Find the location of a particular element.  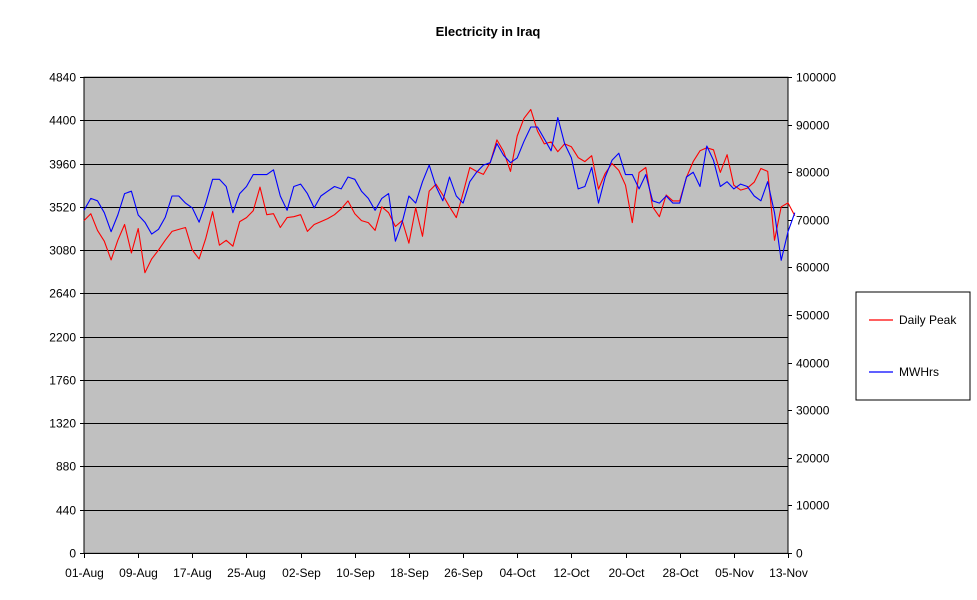

left-tick-label: 1760 is located at coordinates (62, 381).